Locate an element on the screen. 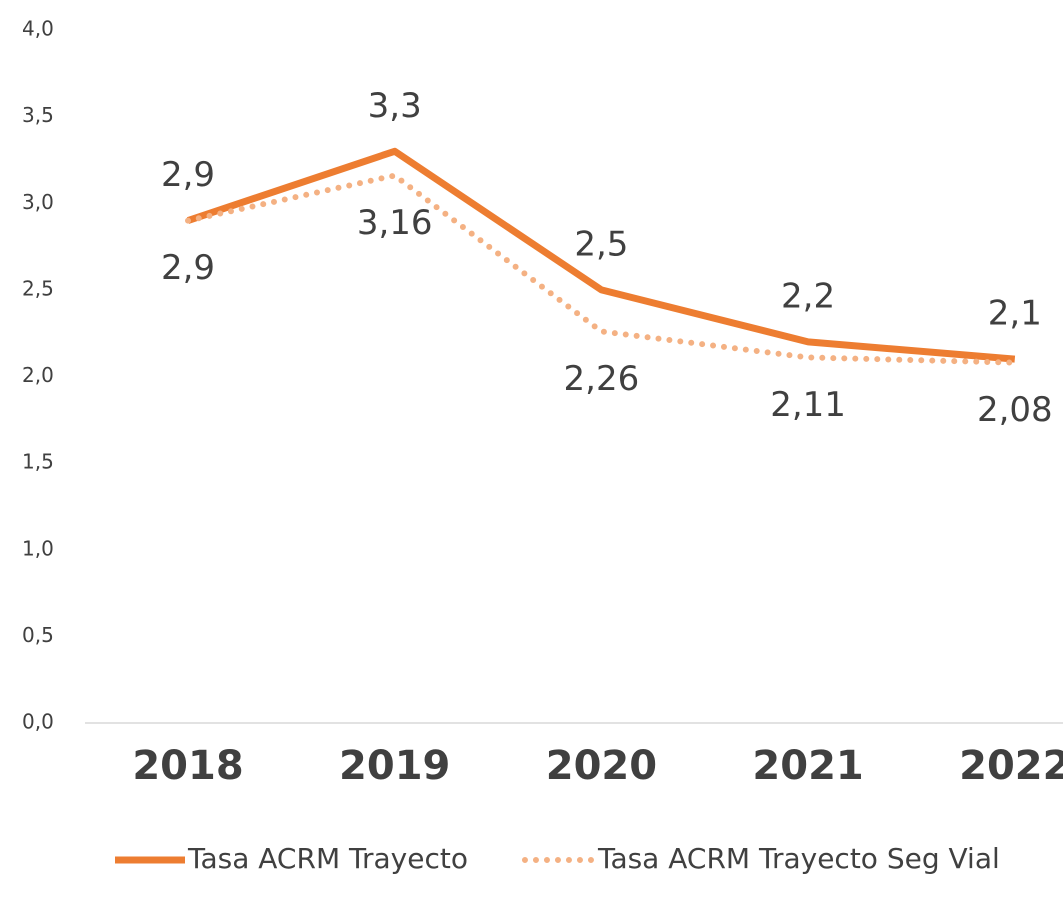 This screenshot has height=902, width=1063. y-tick-label: 3,0 is located at coordinates (38, 202).